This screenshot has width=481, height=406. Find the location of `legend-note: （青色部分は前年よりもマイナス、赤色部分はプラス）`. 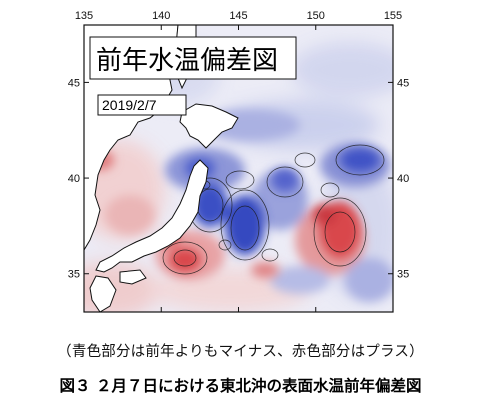

legend-note: （青色部分は前年よりもマイナス、赤色部分はプラス） is located at coordinates (240, 352).